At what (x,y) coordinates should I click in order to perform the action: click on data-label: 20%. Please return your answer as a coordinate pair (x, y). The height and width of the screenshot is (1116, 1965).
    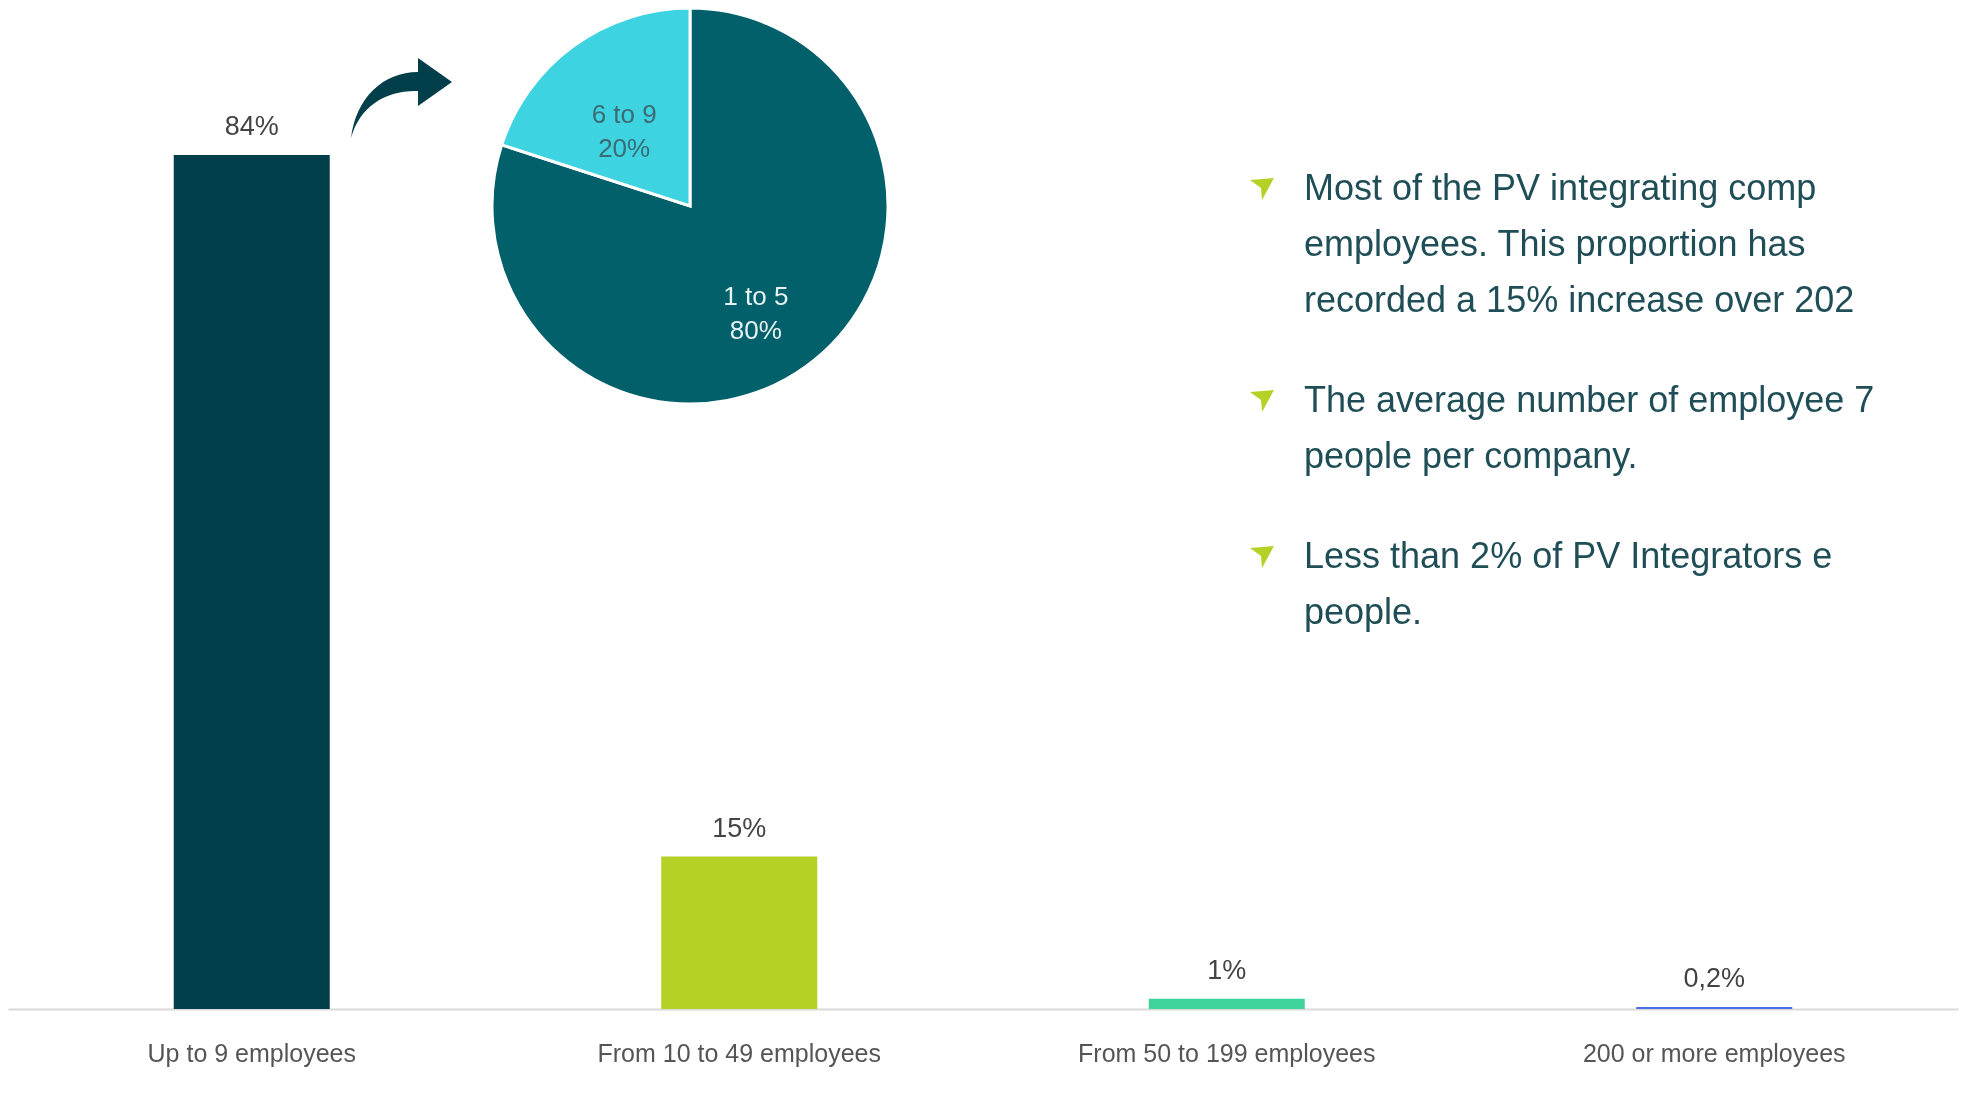
    Looking at the image, I should click on (624, 148).